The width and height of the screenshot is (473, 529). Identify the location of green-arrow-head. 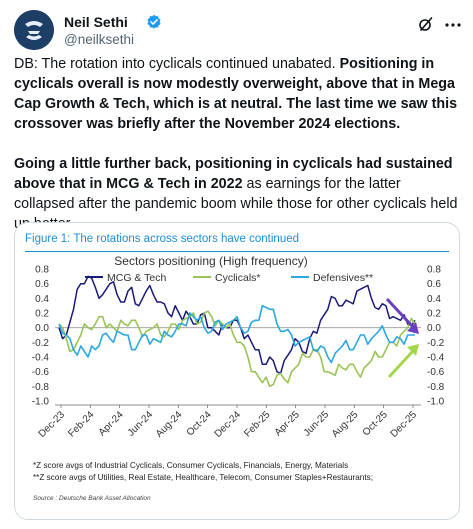
(413, 350).